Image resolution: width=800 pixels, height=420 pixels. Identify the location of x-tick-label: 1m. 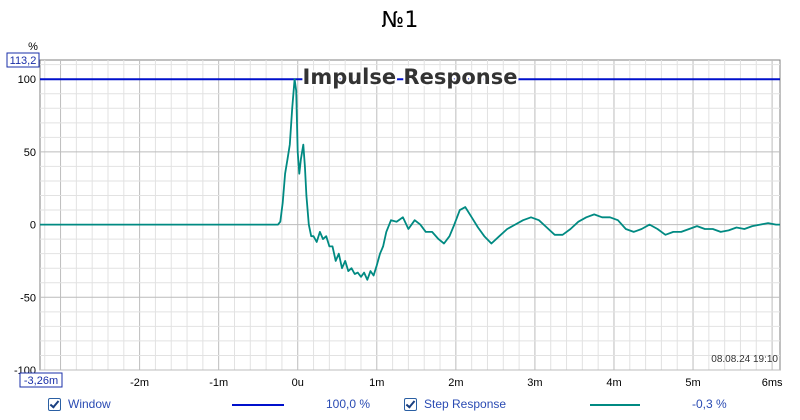
(376, 383).